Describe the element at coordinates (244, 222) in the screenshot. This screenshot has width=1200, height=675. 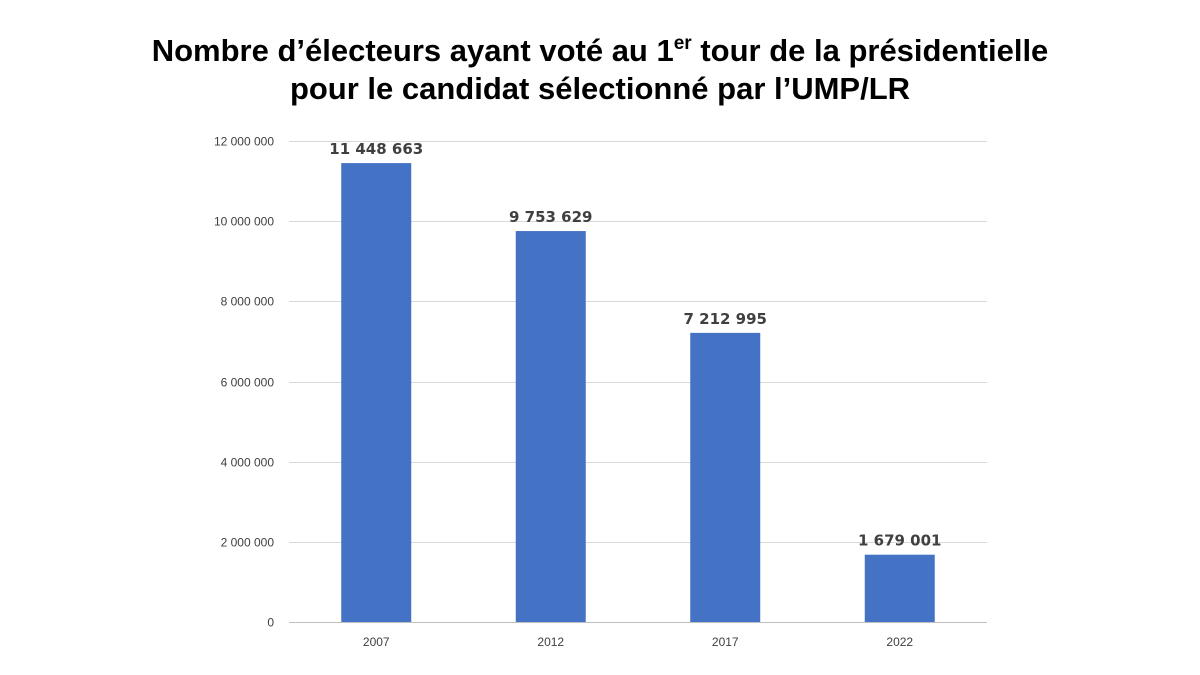
I see `y-tick-label: 10 000 000` at that location.